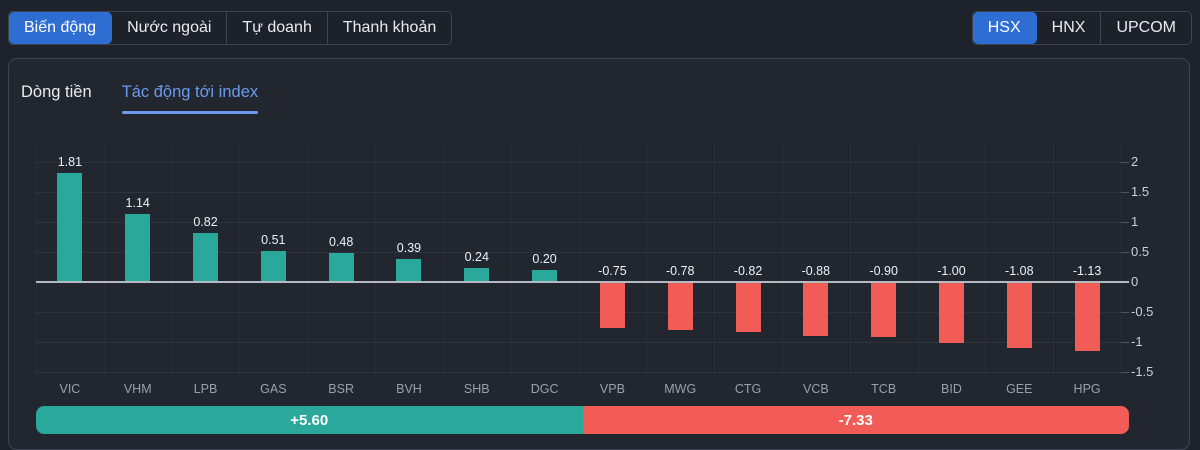 The width and height of the screenshot is (1200, 450). I want to click on exchange-tab-upcom: UPCOM, so click(1146, 27).